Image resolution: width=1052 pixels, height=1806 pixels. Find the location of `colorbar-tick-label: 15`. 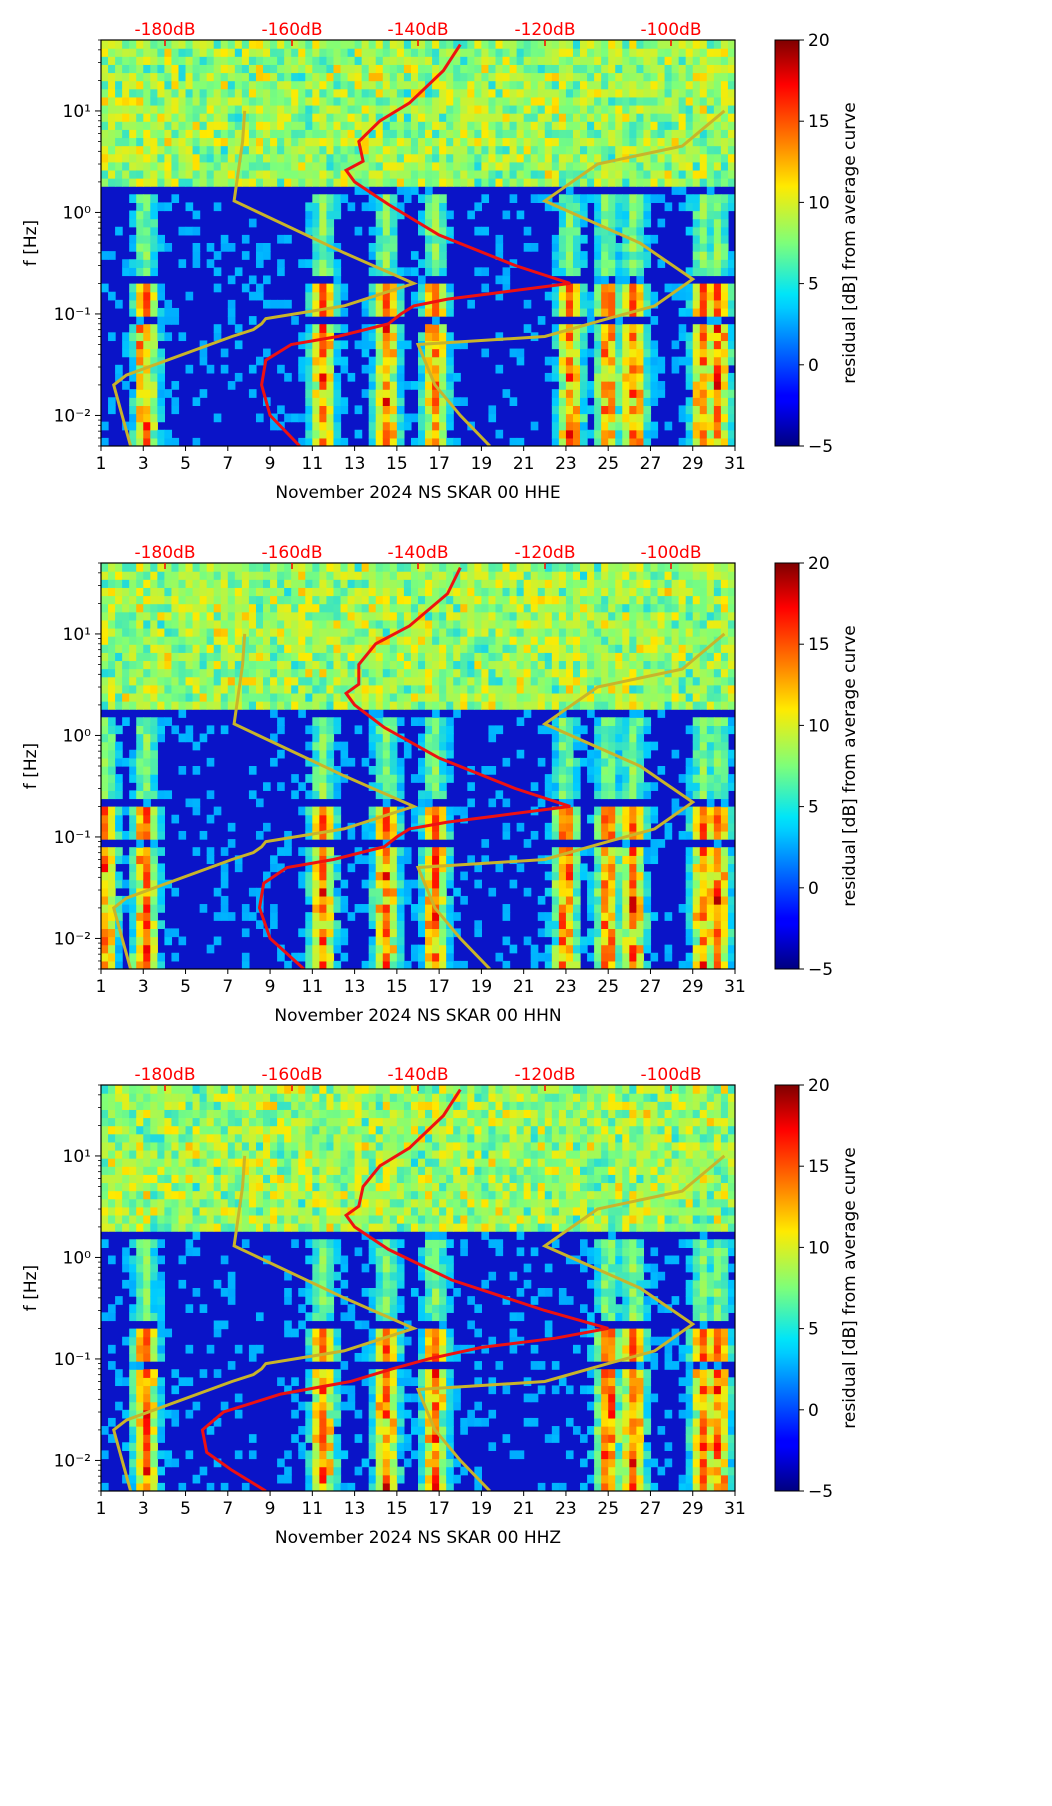

colorbar-tick-label: 15 is located at coordinates (819, 122).